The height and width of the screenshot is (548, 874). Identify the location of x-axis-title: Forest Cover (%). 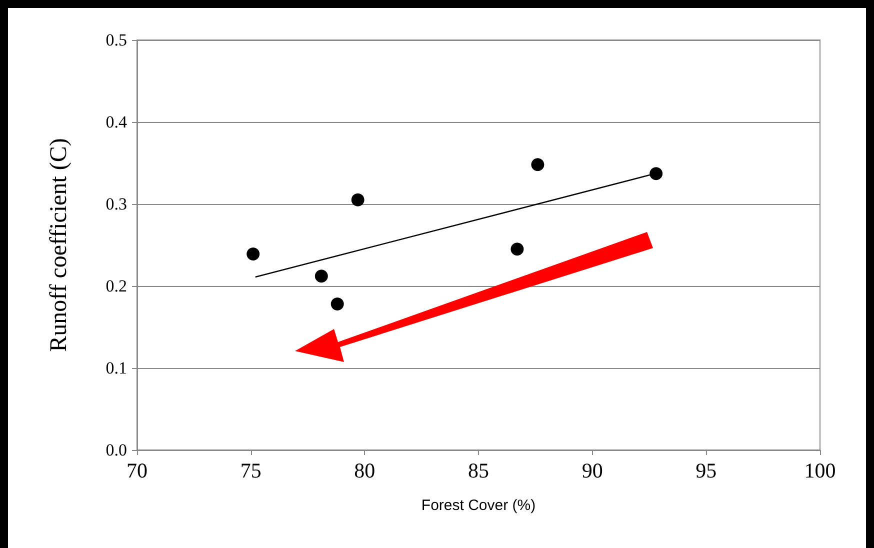
(478, 505).